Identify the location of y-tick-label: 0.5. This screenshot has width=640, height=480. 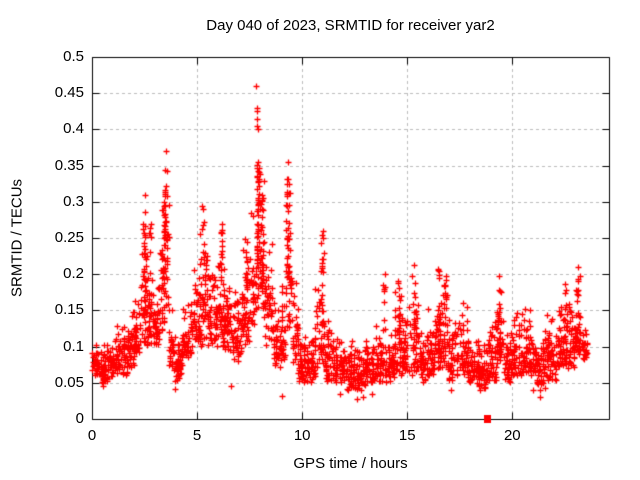
(73, 56).